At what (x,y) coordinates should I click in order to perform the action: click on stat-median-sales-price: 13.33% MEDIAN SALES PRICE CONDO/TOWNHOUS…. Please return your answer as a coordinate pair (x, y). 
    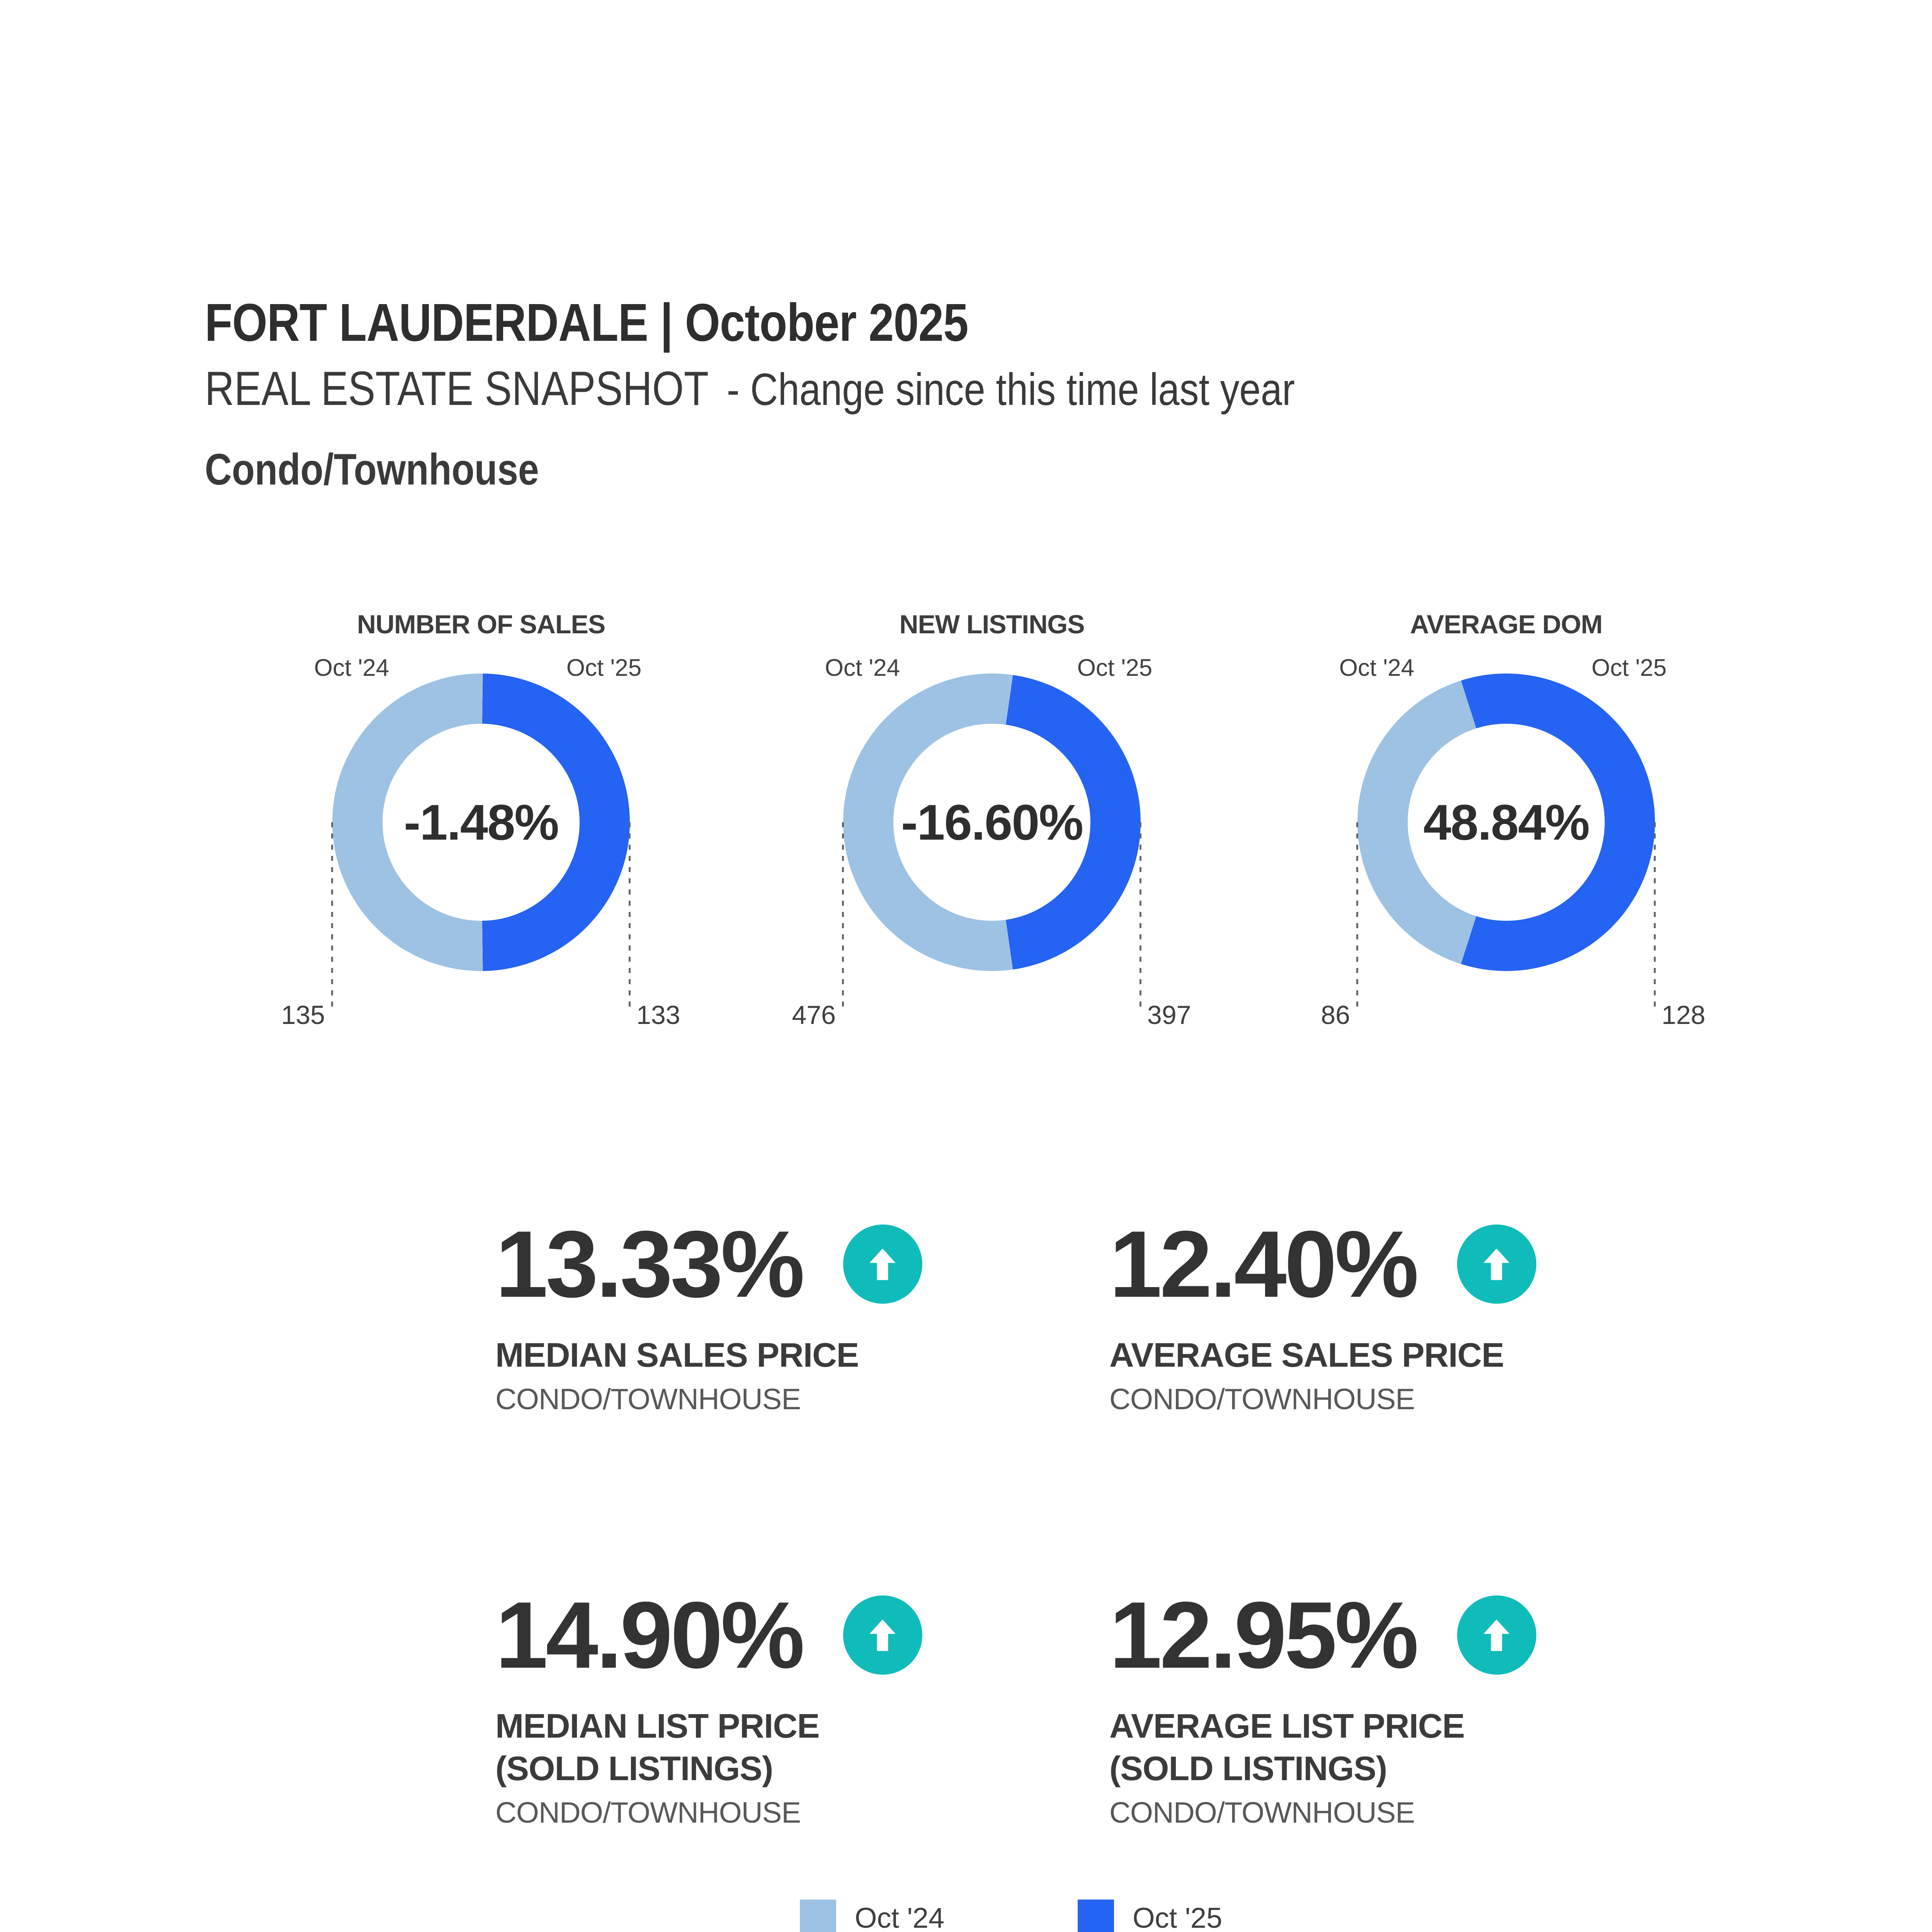
    Looking at the image, I should click on (797, 1318).